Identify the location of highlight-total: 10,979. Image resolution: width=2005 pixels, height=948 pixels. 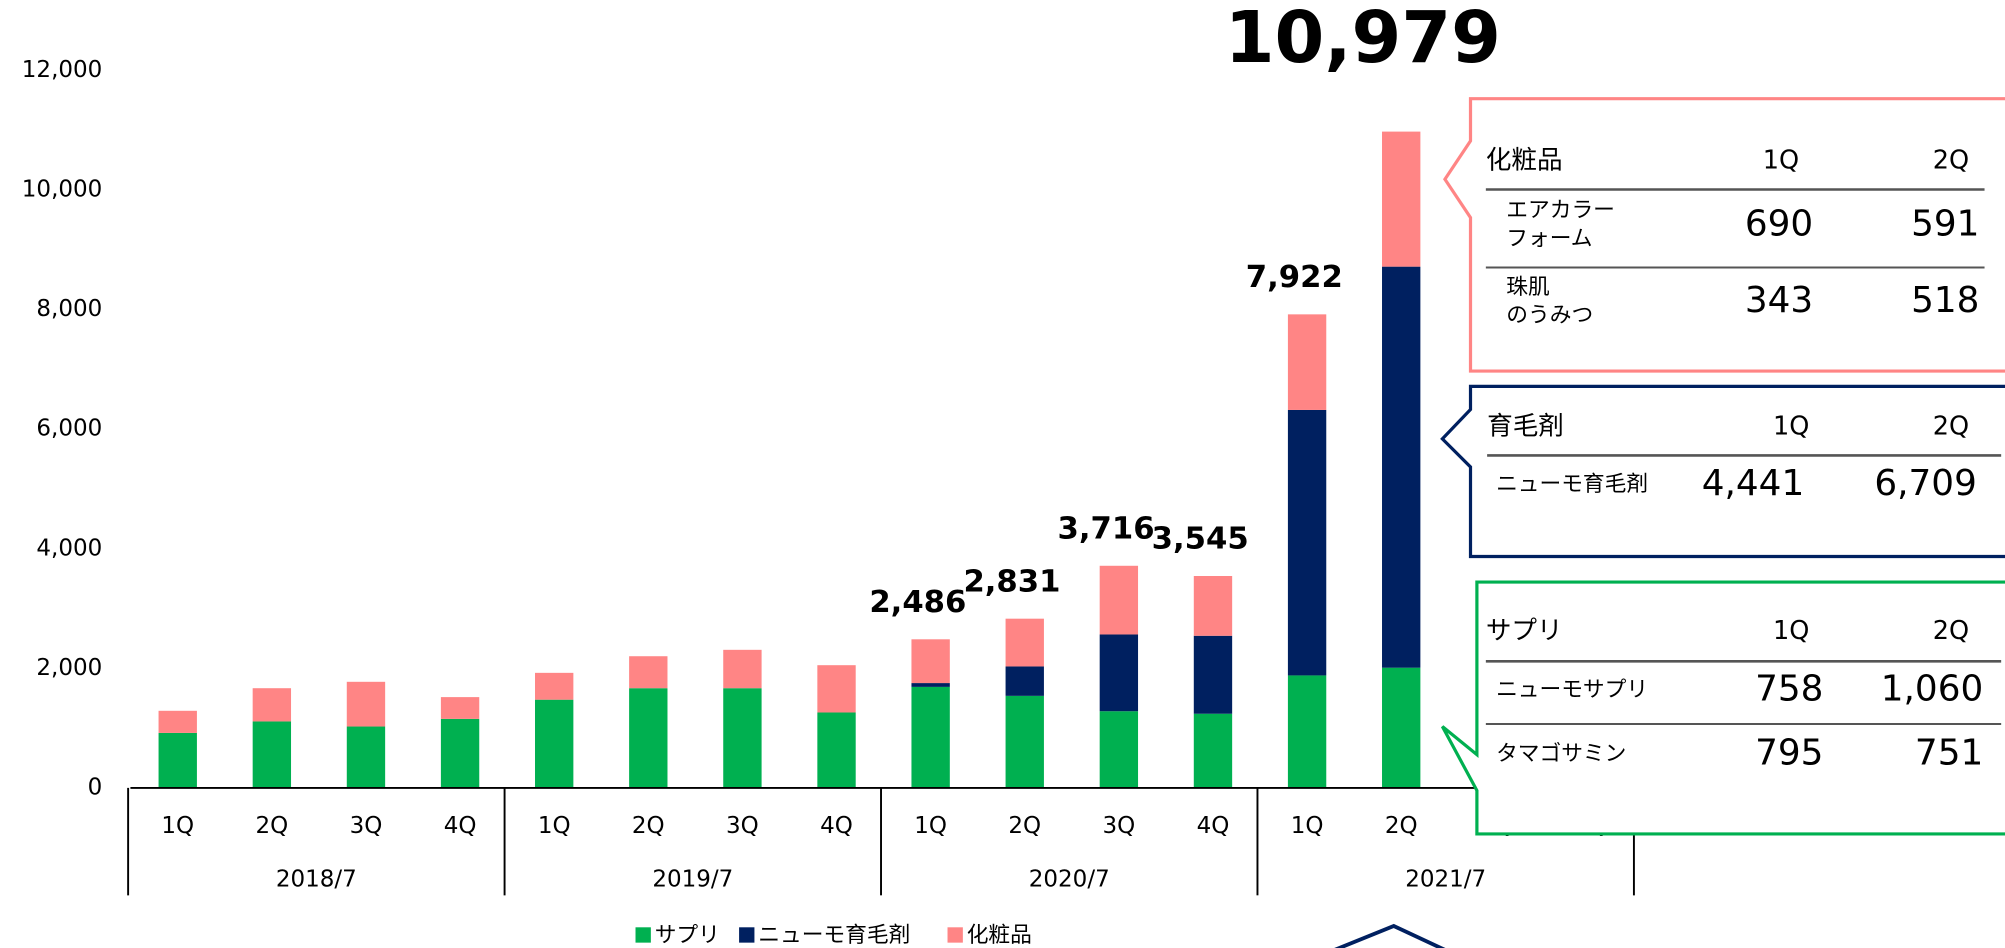
(1363, 39).